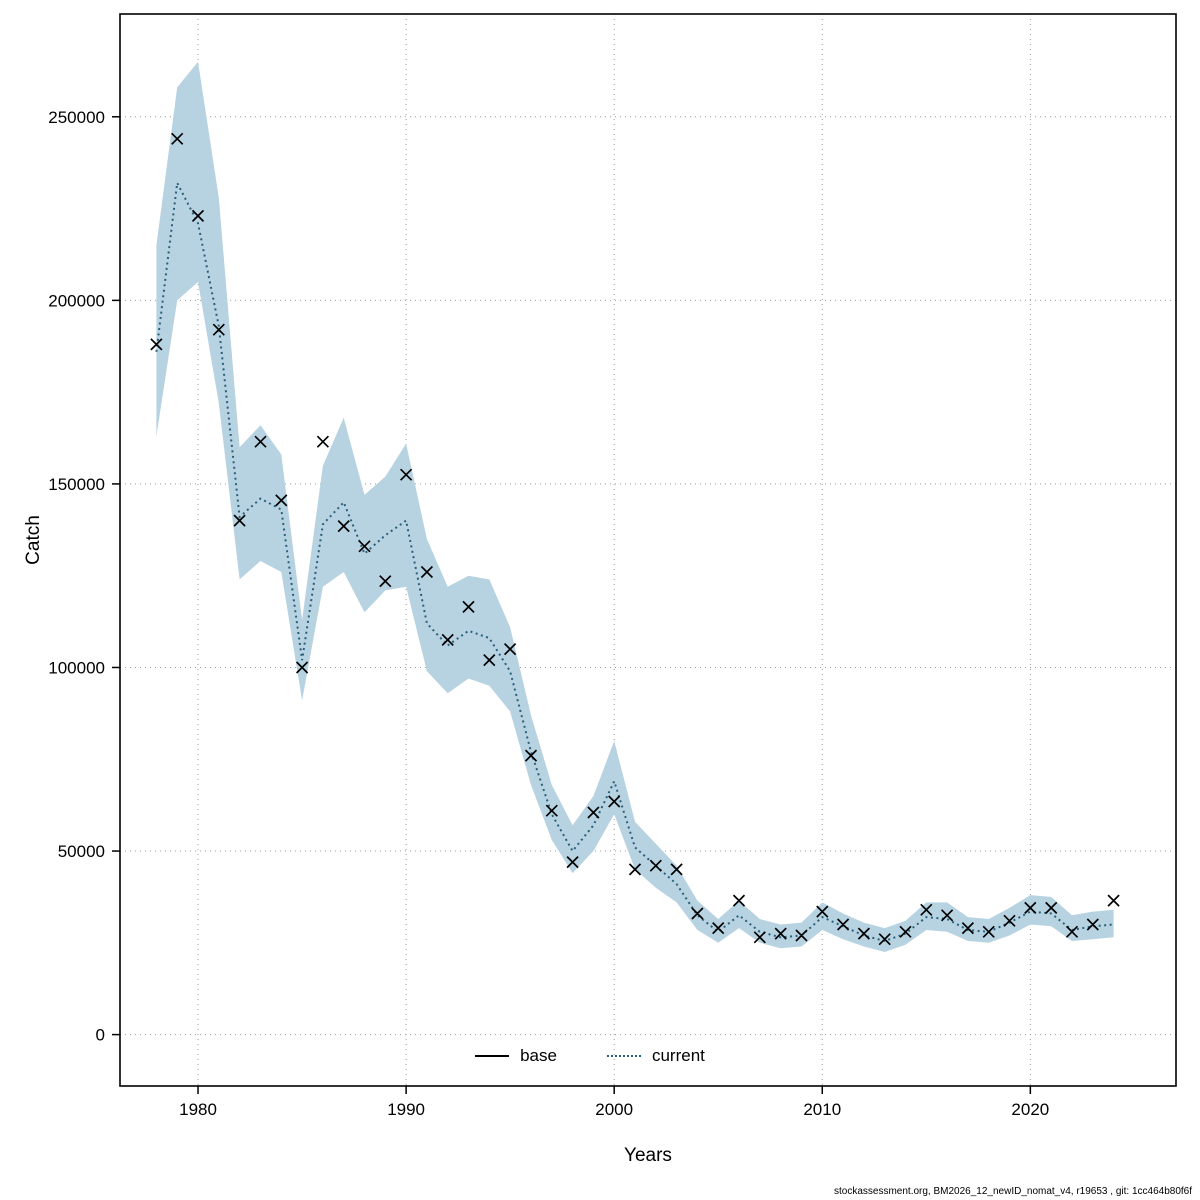 This screenshot has height=1200, width=1200. I want to click on legend-sample-current, so click(623, 1056).